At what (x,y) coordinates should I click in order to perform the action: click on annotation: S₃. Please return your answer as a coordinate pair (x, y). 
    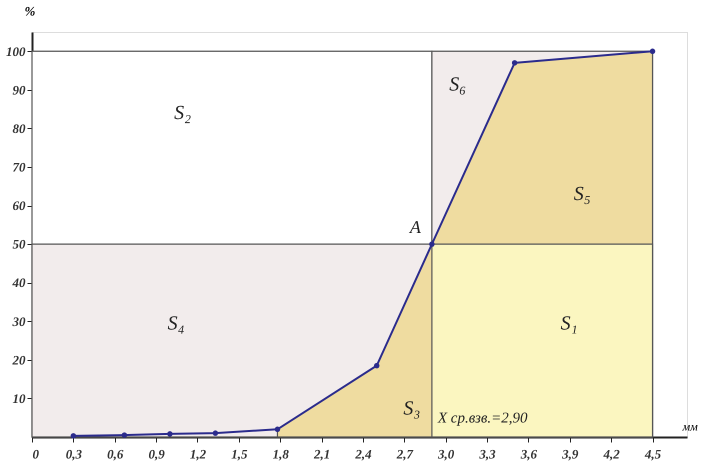
    Looking at the image, I should click on (411, 409).